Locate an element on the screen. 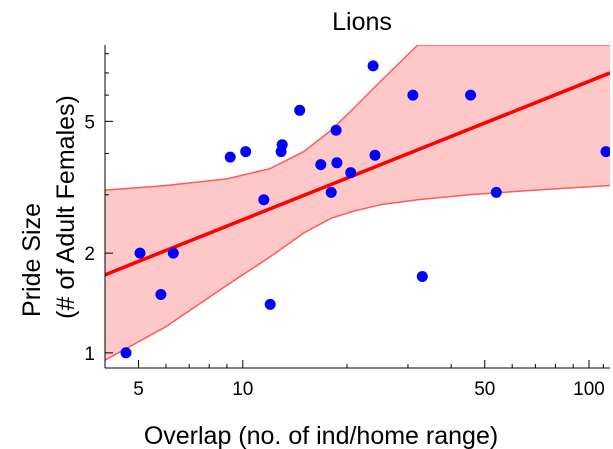 The image size is (613, 449). x-tick-label: 100 is located at coordinates (589, 389).